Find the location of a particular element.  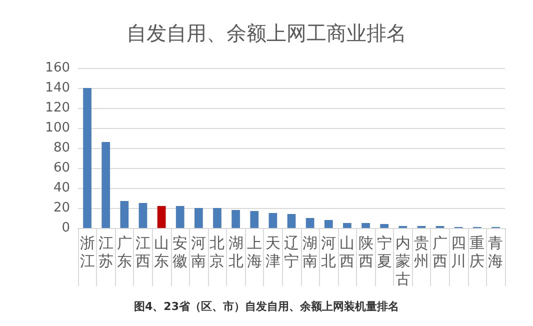

y-tick-label: 0 is located at coordinates (66, 228).